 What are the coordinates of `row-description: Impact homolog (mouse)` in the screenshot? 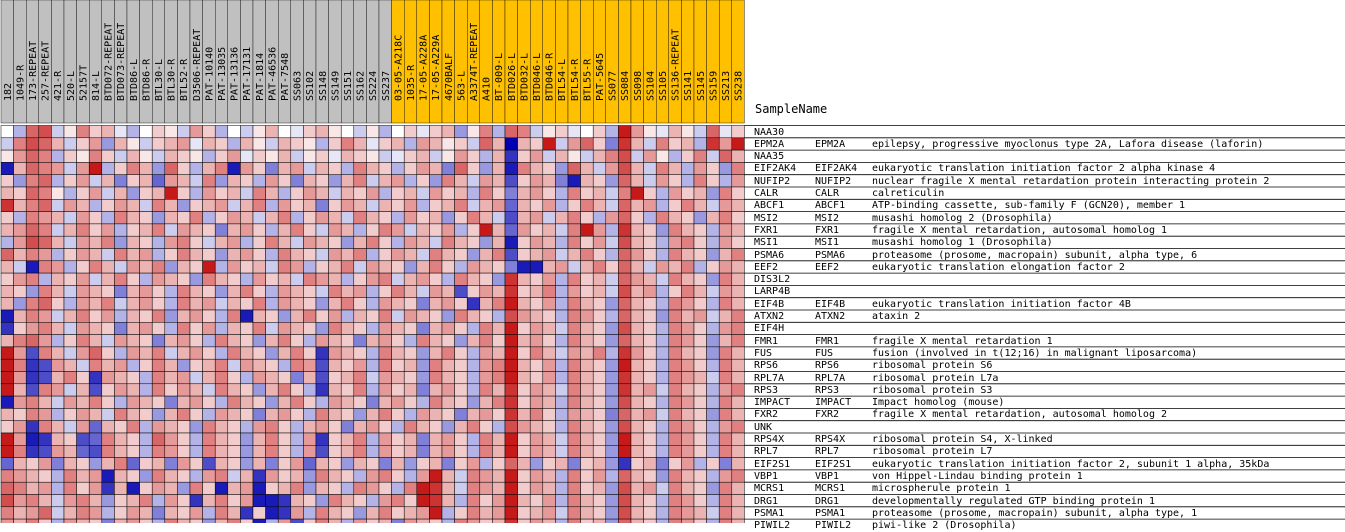 It's located at (938, 403).